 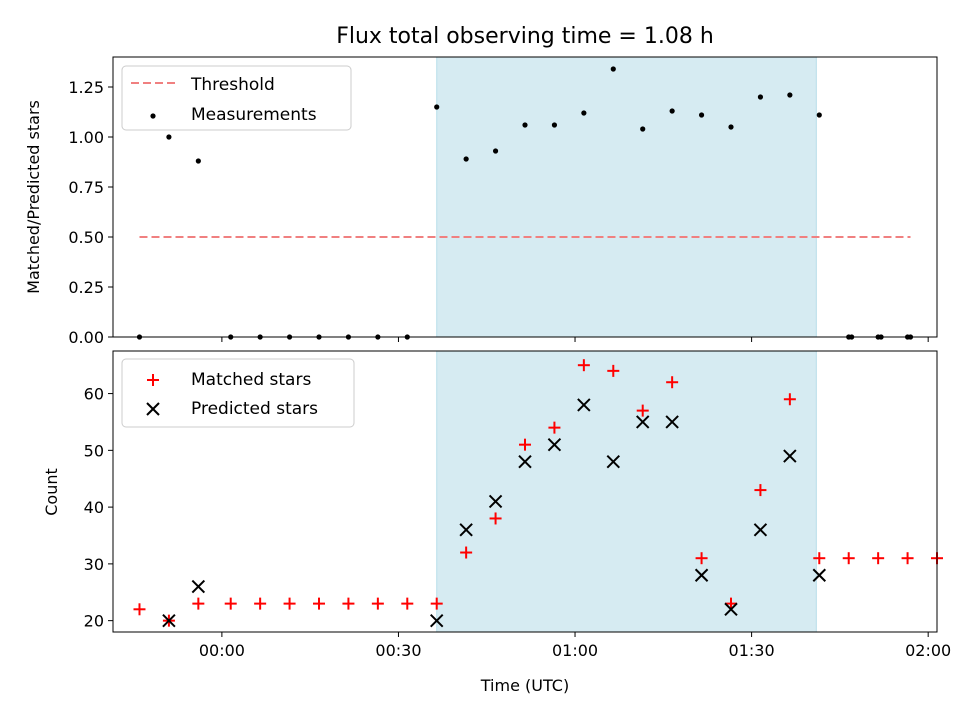 I want to click on bottom-xtick-label: 01:30, so click(x=752, y=650).